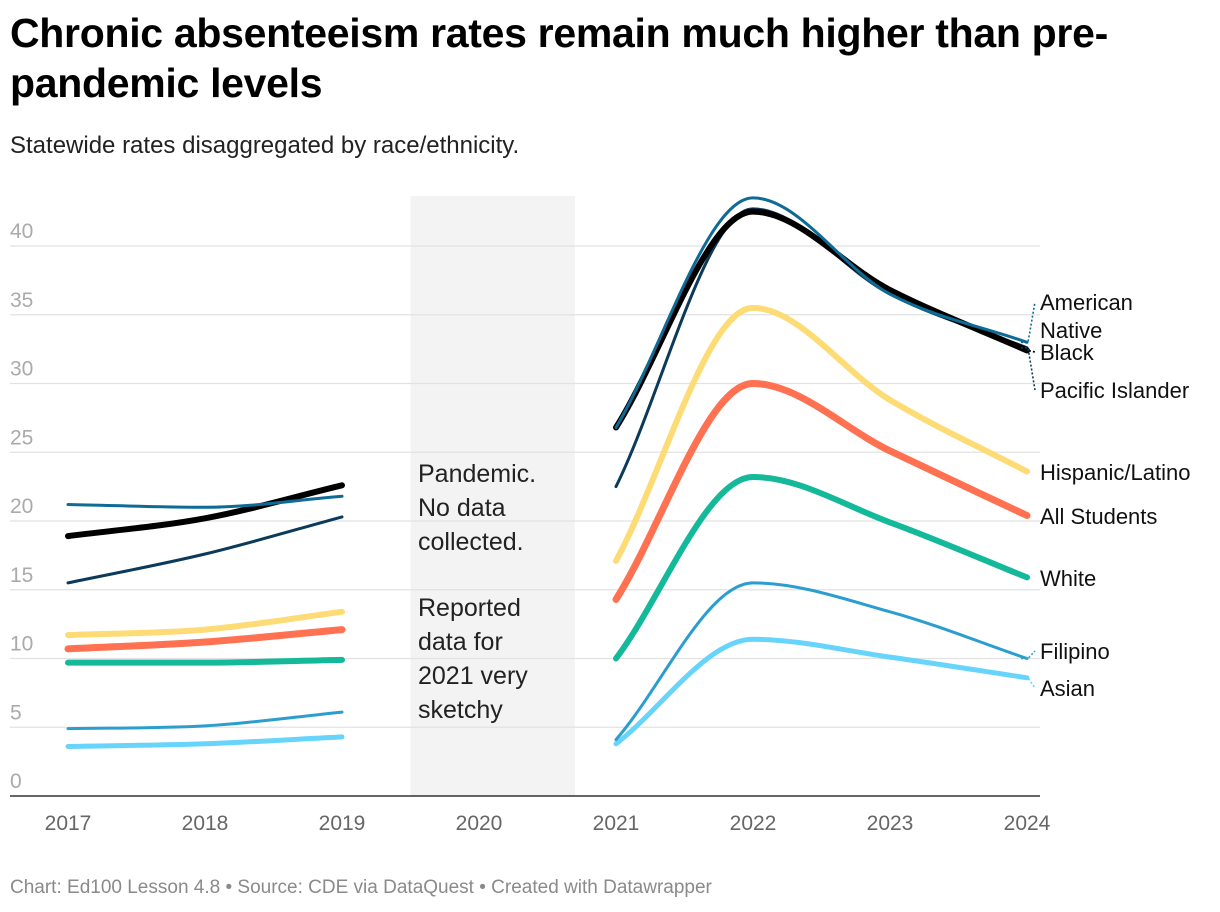 This screenshot has width=1220, height=912. I want to click on y-tick-label: 20, so click(21, 506).